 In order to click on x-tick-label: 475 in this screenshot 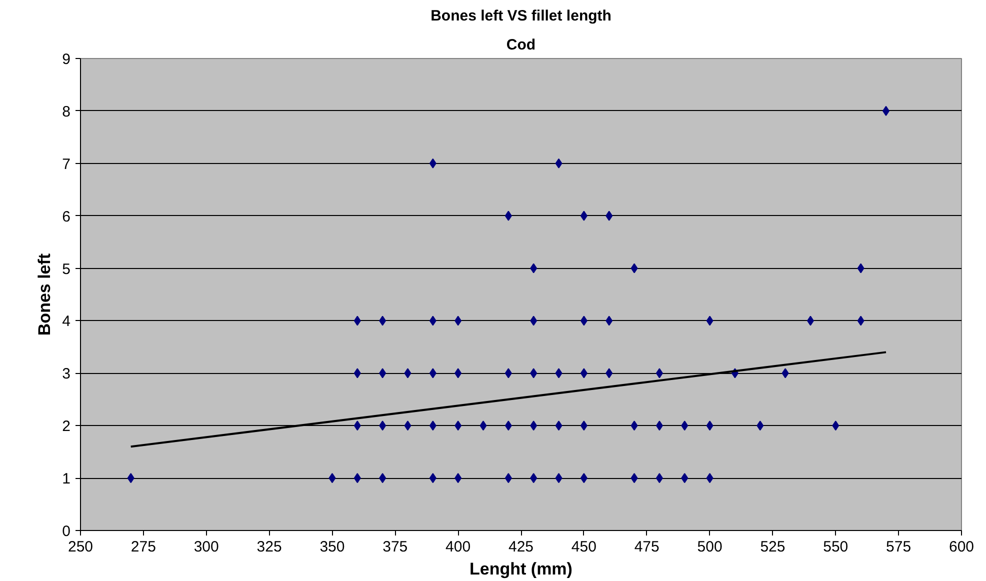, I will do `click(647, 547)`.